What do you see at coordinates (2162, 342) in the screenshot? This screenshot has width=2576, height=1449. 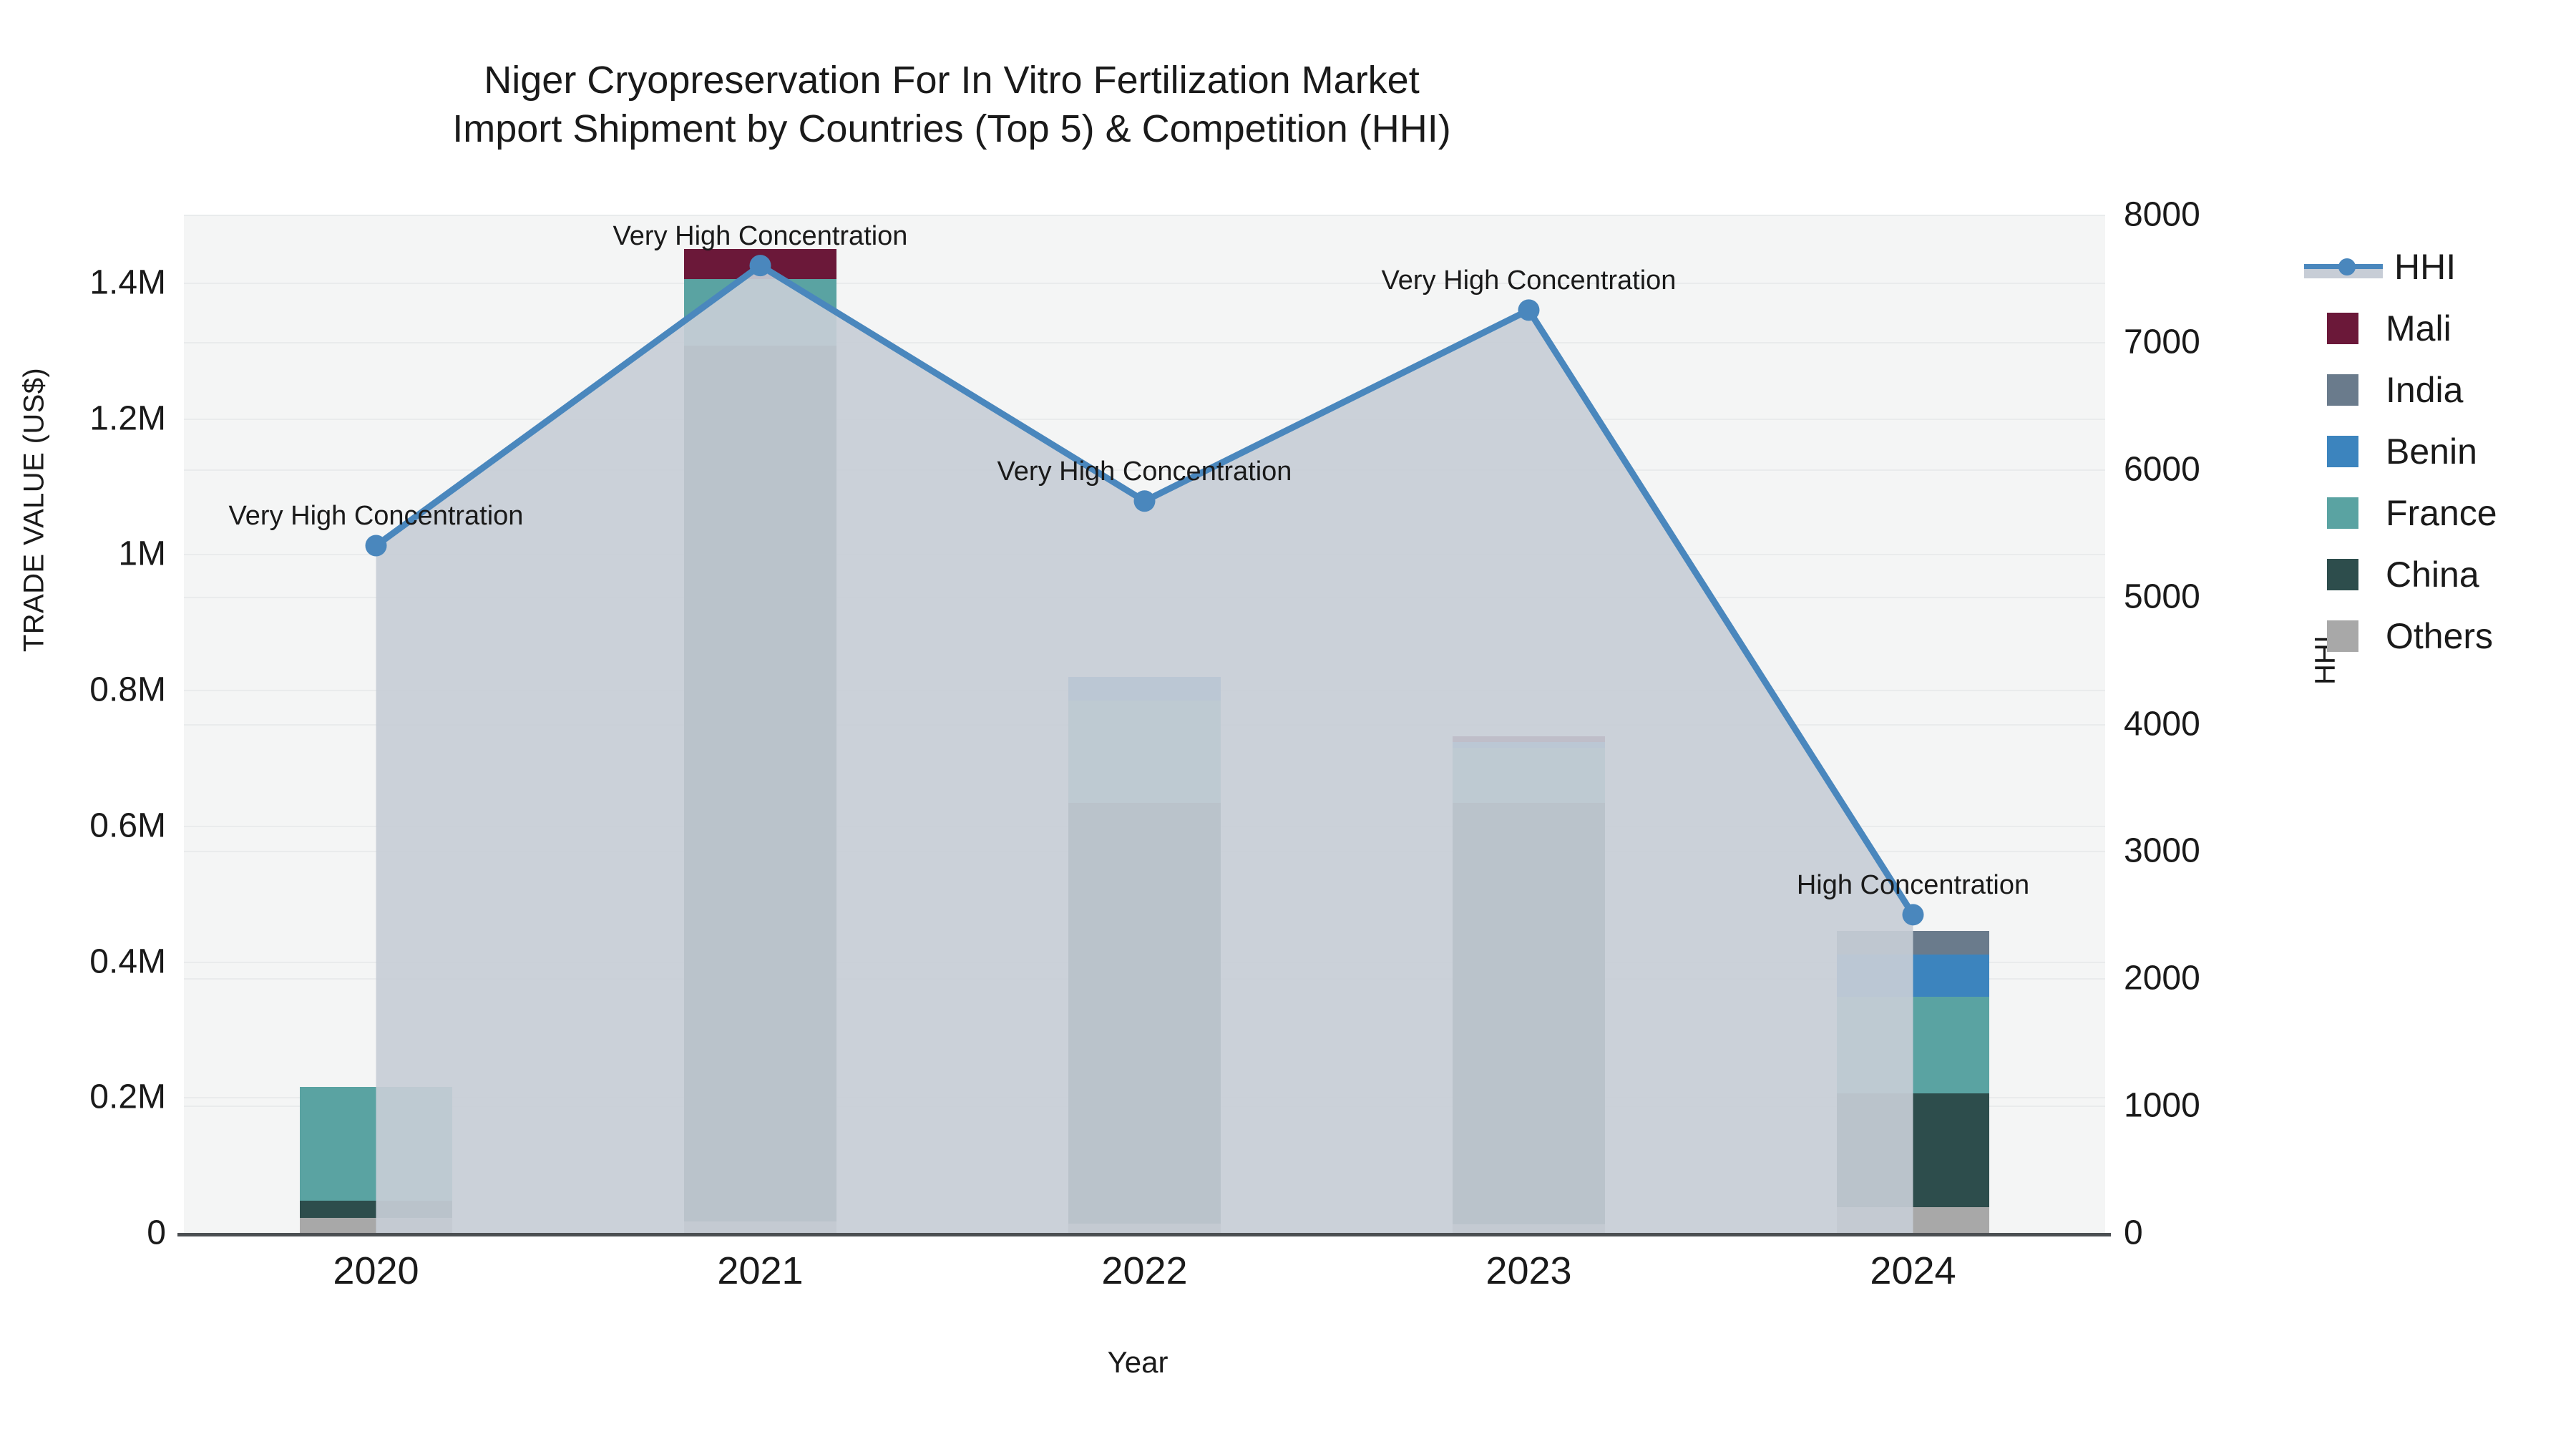 I see `y-axis-right-tick: 7000` at bounding box center [2162, 342].